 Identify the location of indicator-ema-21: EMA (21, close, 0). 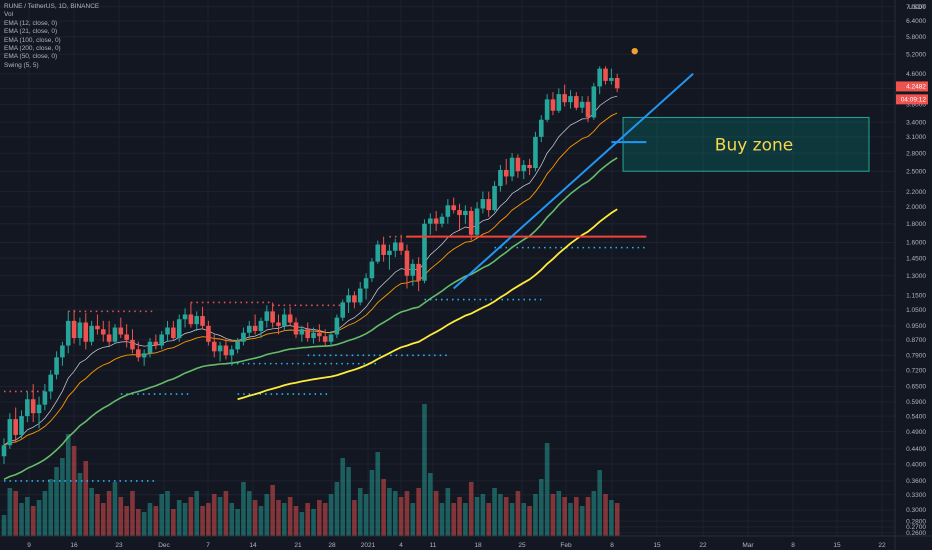
(31, 32).